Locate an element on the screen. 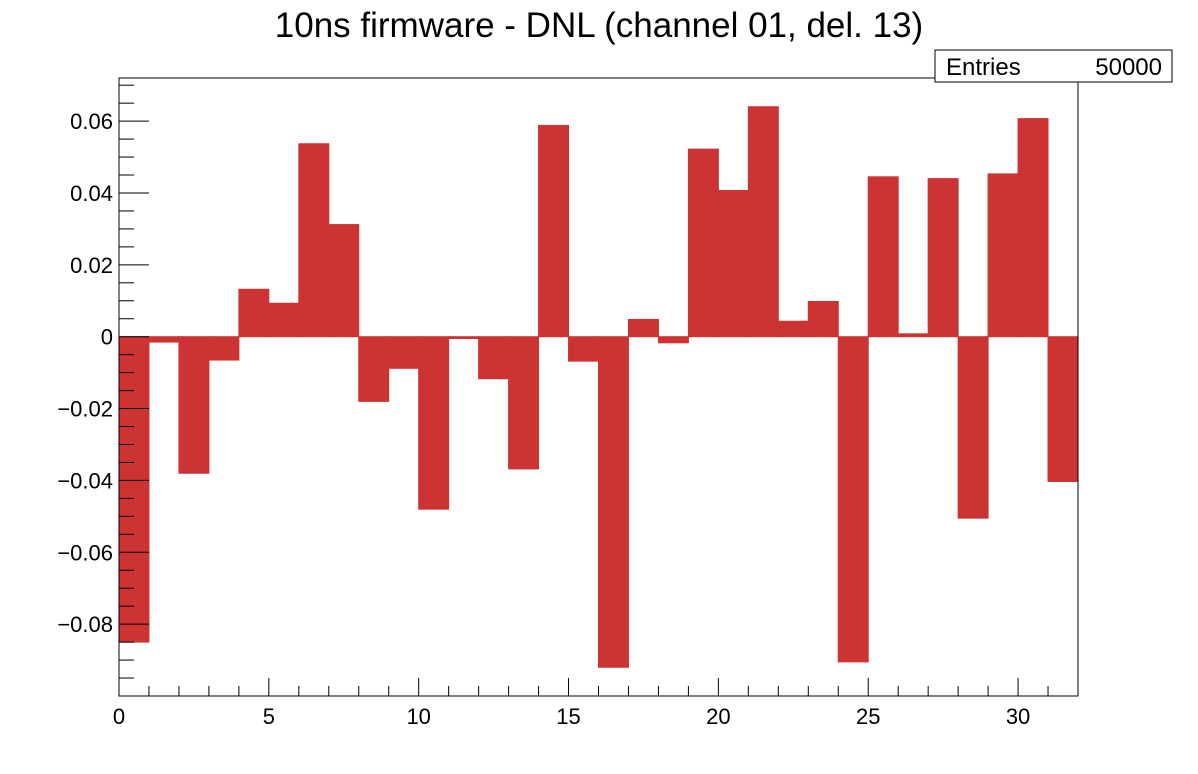 The image size is (1198, 774). x-tick-label: 30 is located at coordinates (1018, 716).